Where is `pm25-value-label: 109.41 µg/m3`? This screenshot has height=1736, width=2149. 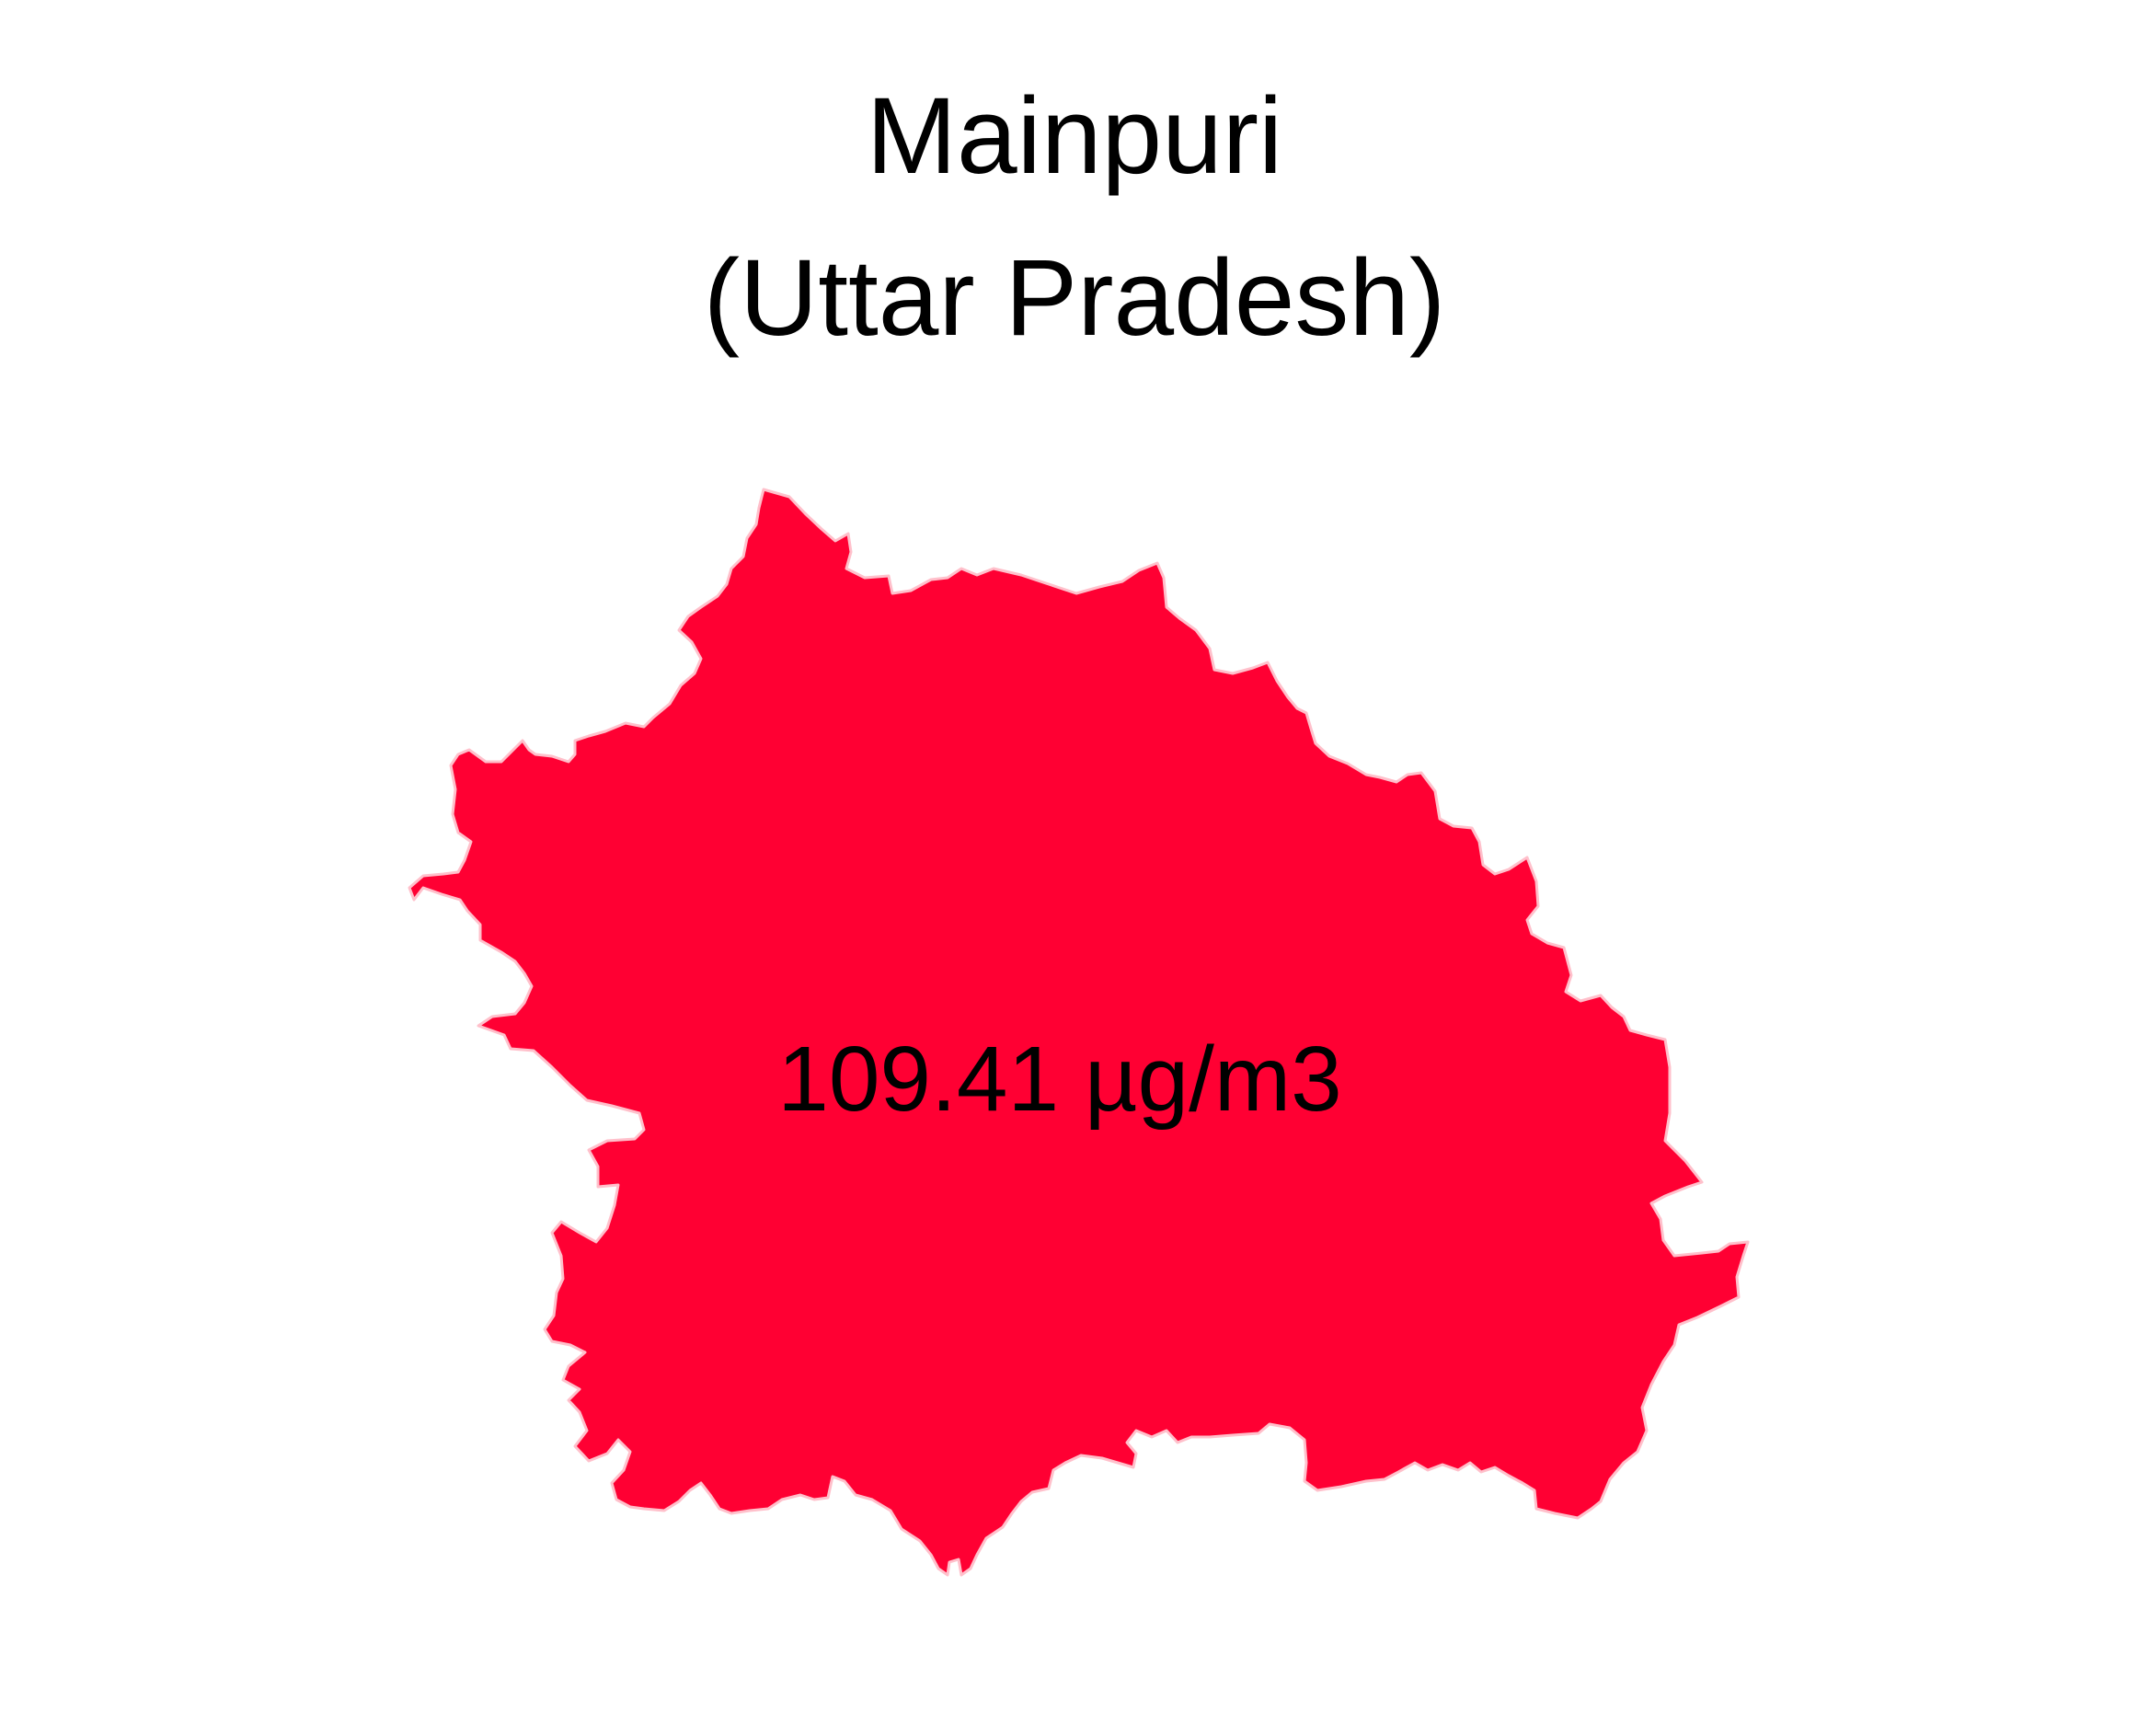
pm25-value-label: 109.41 µg/m3 is located at coordinates (1059, 1079).